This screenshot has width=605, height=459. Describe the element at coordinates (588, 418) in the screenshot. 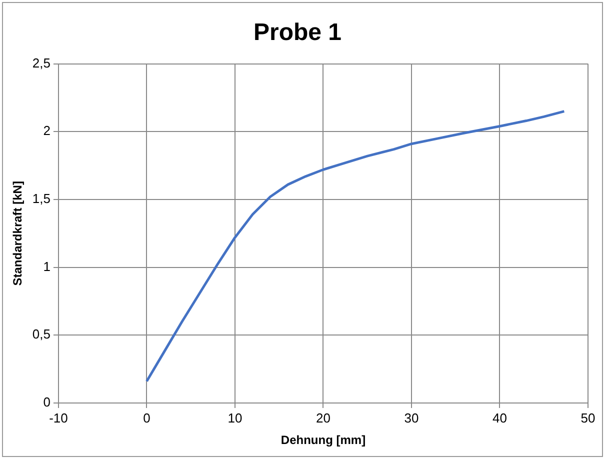

I see `x-tick-label: 50` at that location.